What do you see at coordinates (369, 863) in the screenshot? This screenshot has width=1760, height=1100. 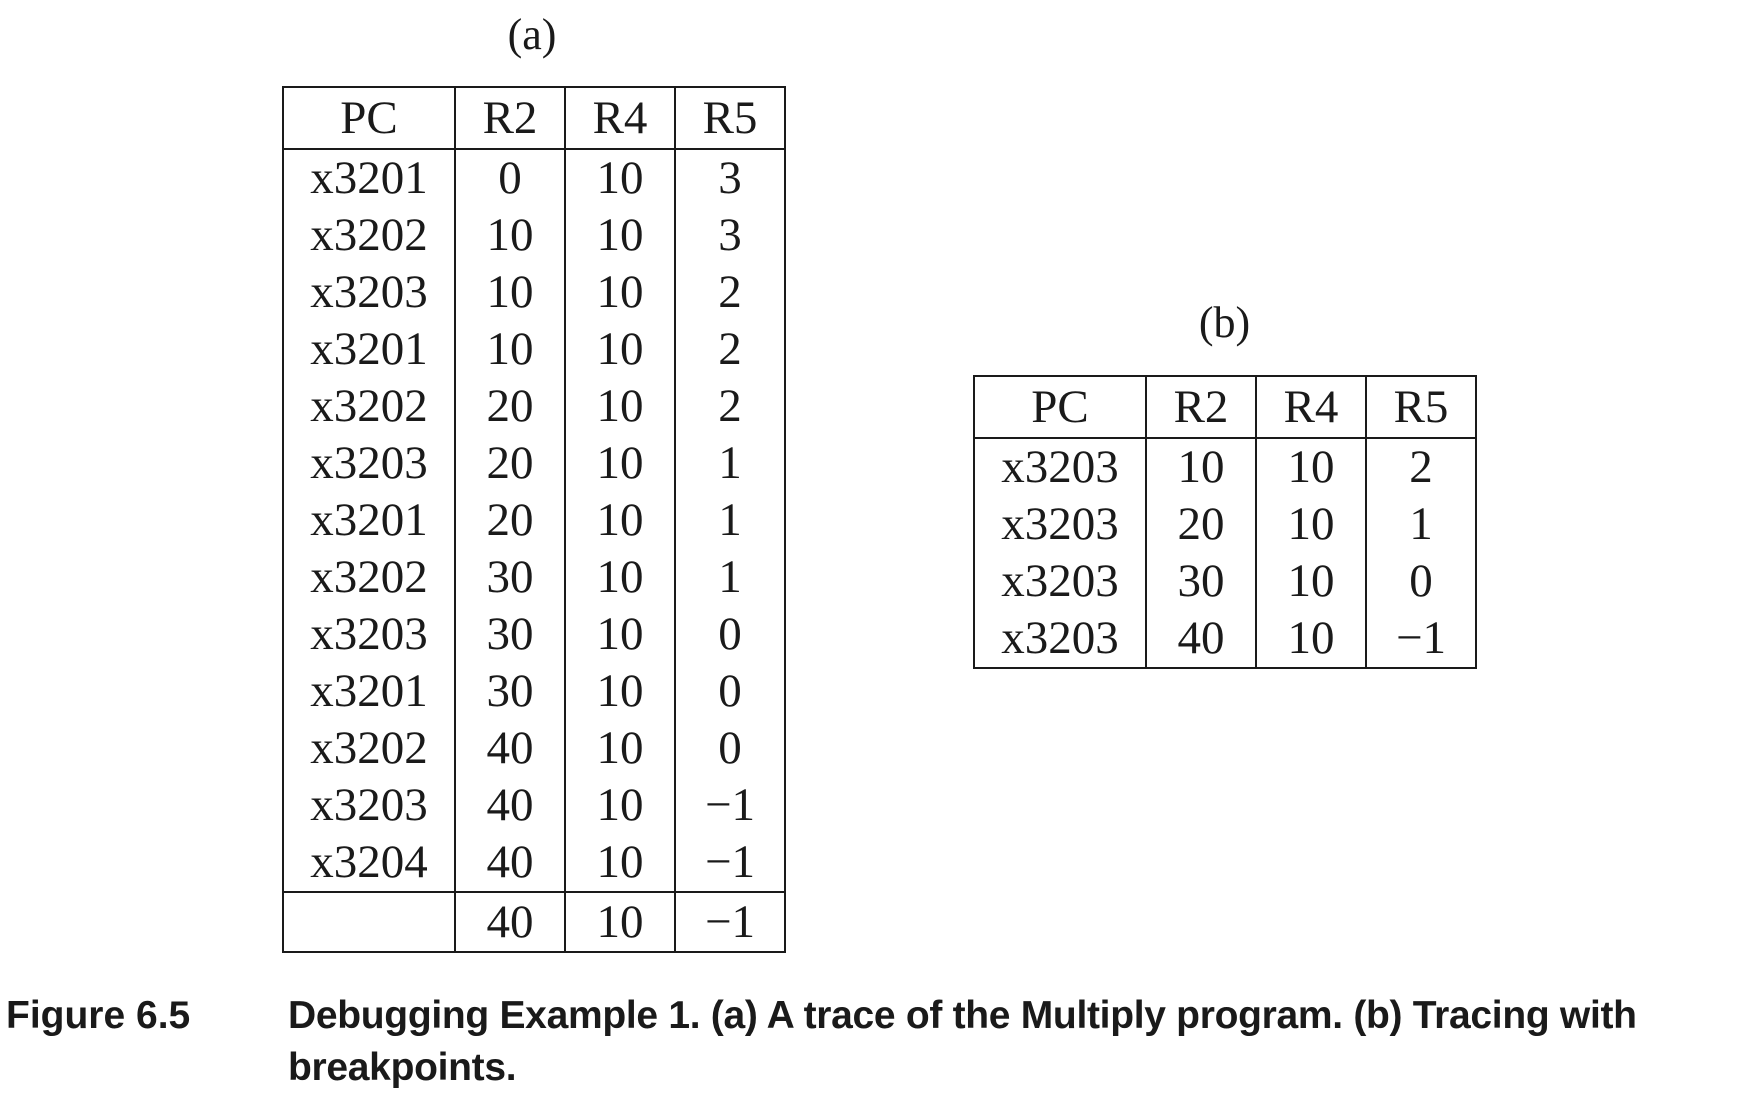 I see `cell-pc: x3204` at bounding box center [369, 863].